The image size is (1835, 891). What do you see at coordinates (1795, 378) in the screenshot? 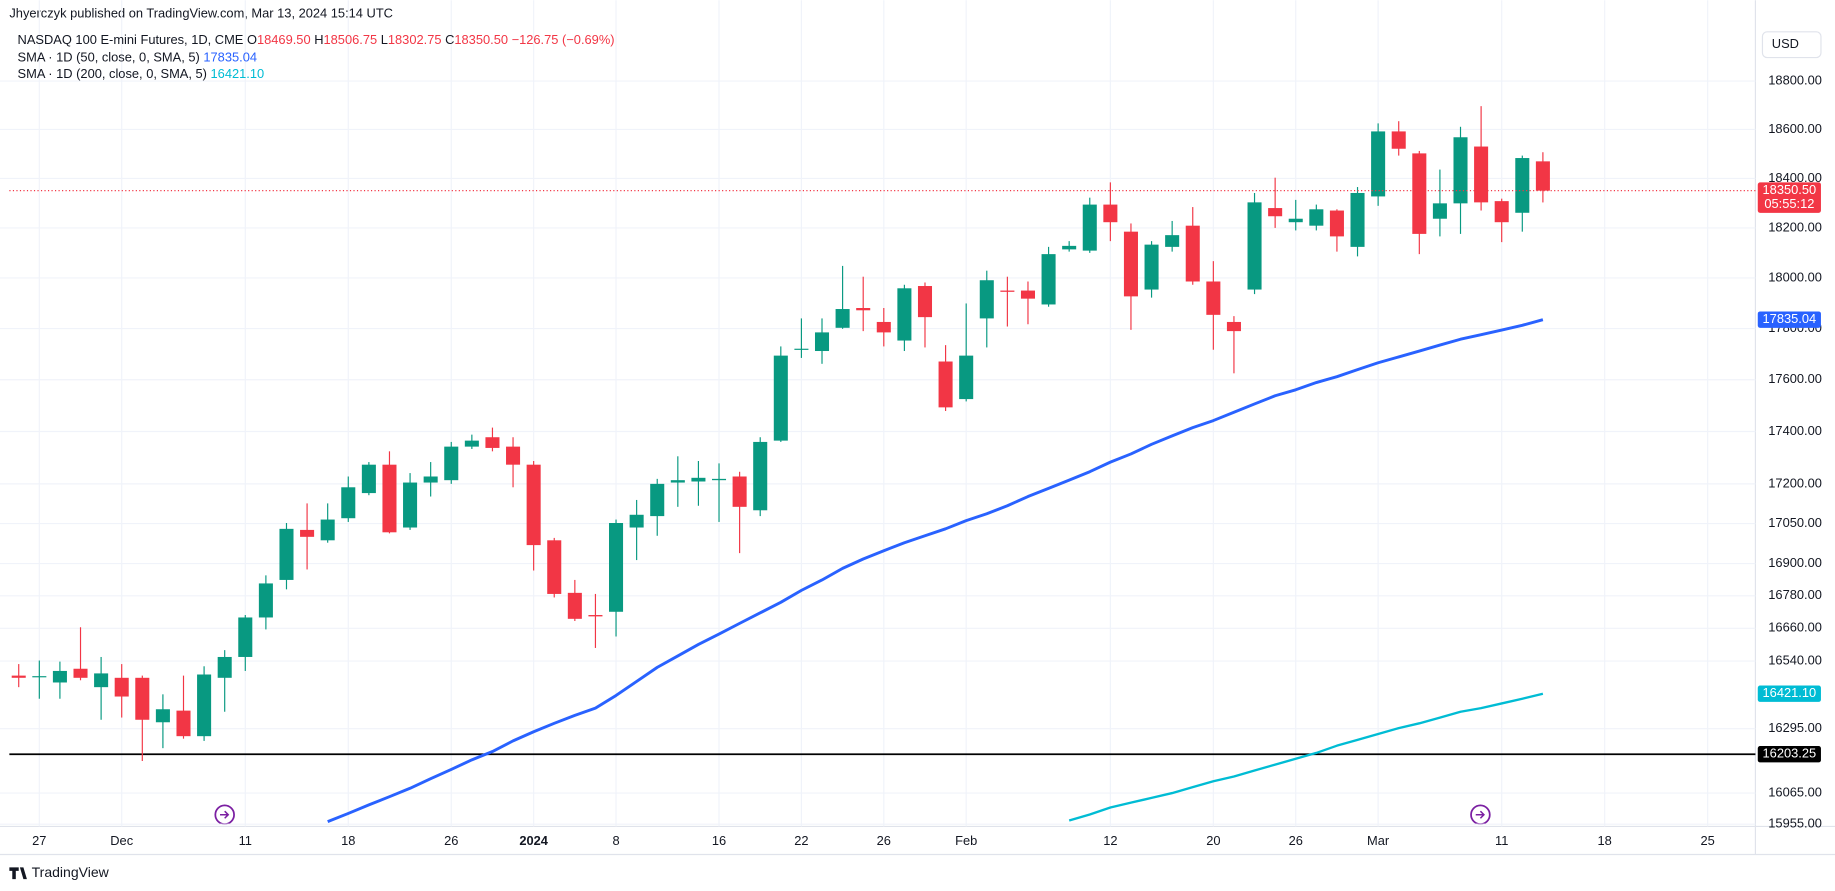
I see `y-tick-label: 17600.00` at bounding box center [1795, 378].